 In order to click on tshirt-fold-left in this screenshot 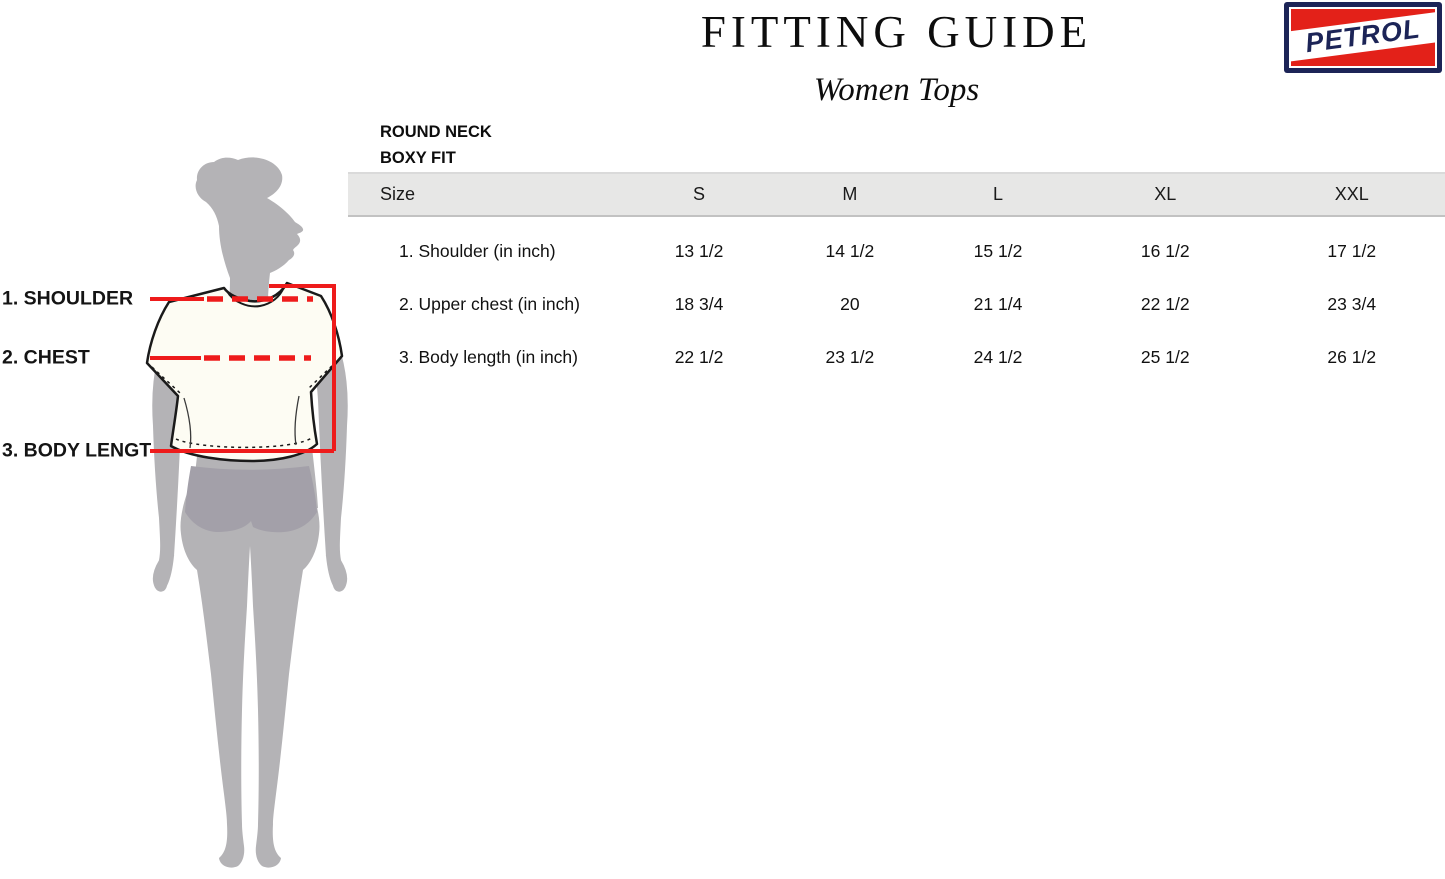, I will do `click(187, 423)`.